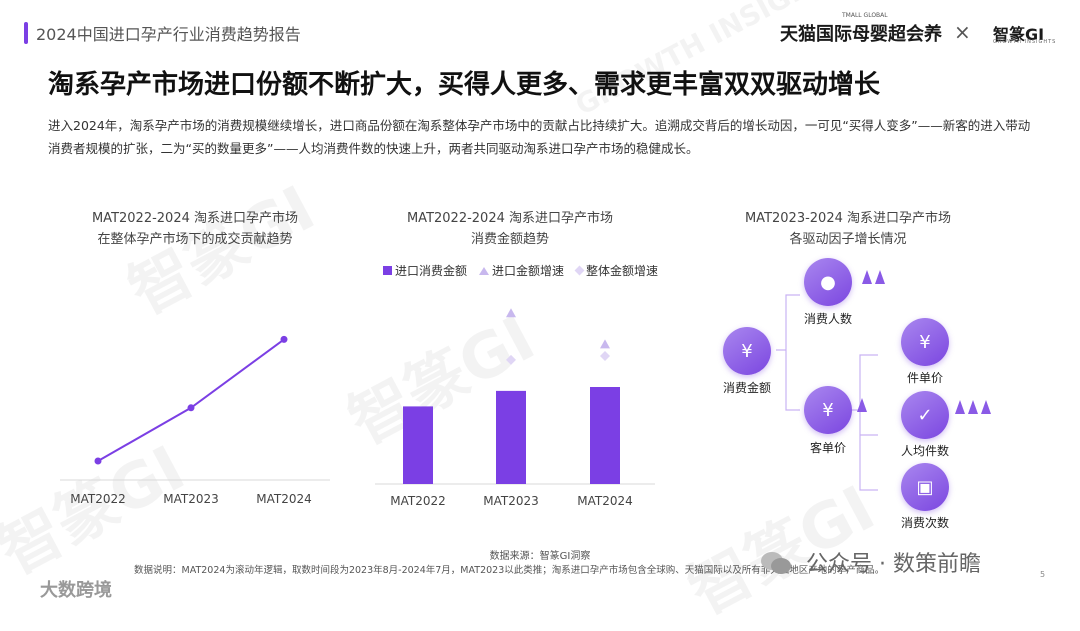 Image resolution: width=1080 pixels, height=631 pixels. I want to click on person-icon: ●, so click(828, 282).